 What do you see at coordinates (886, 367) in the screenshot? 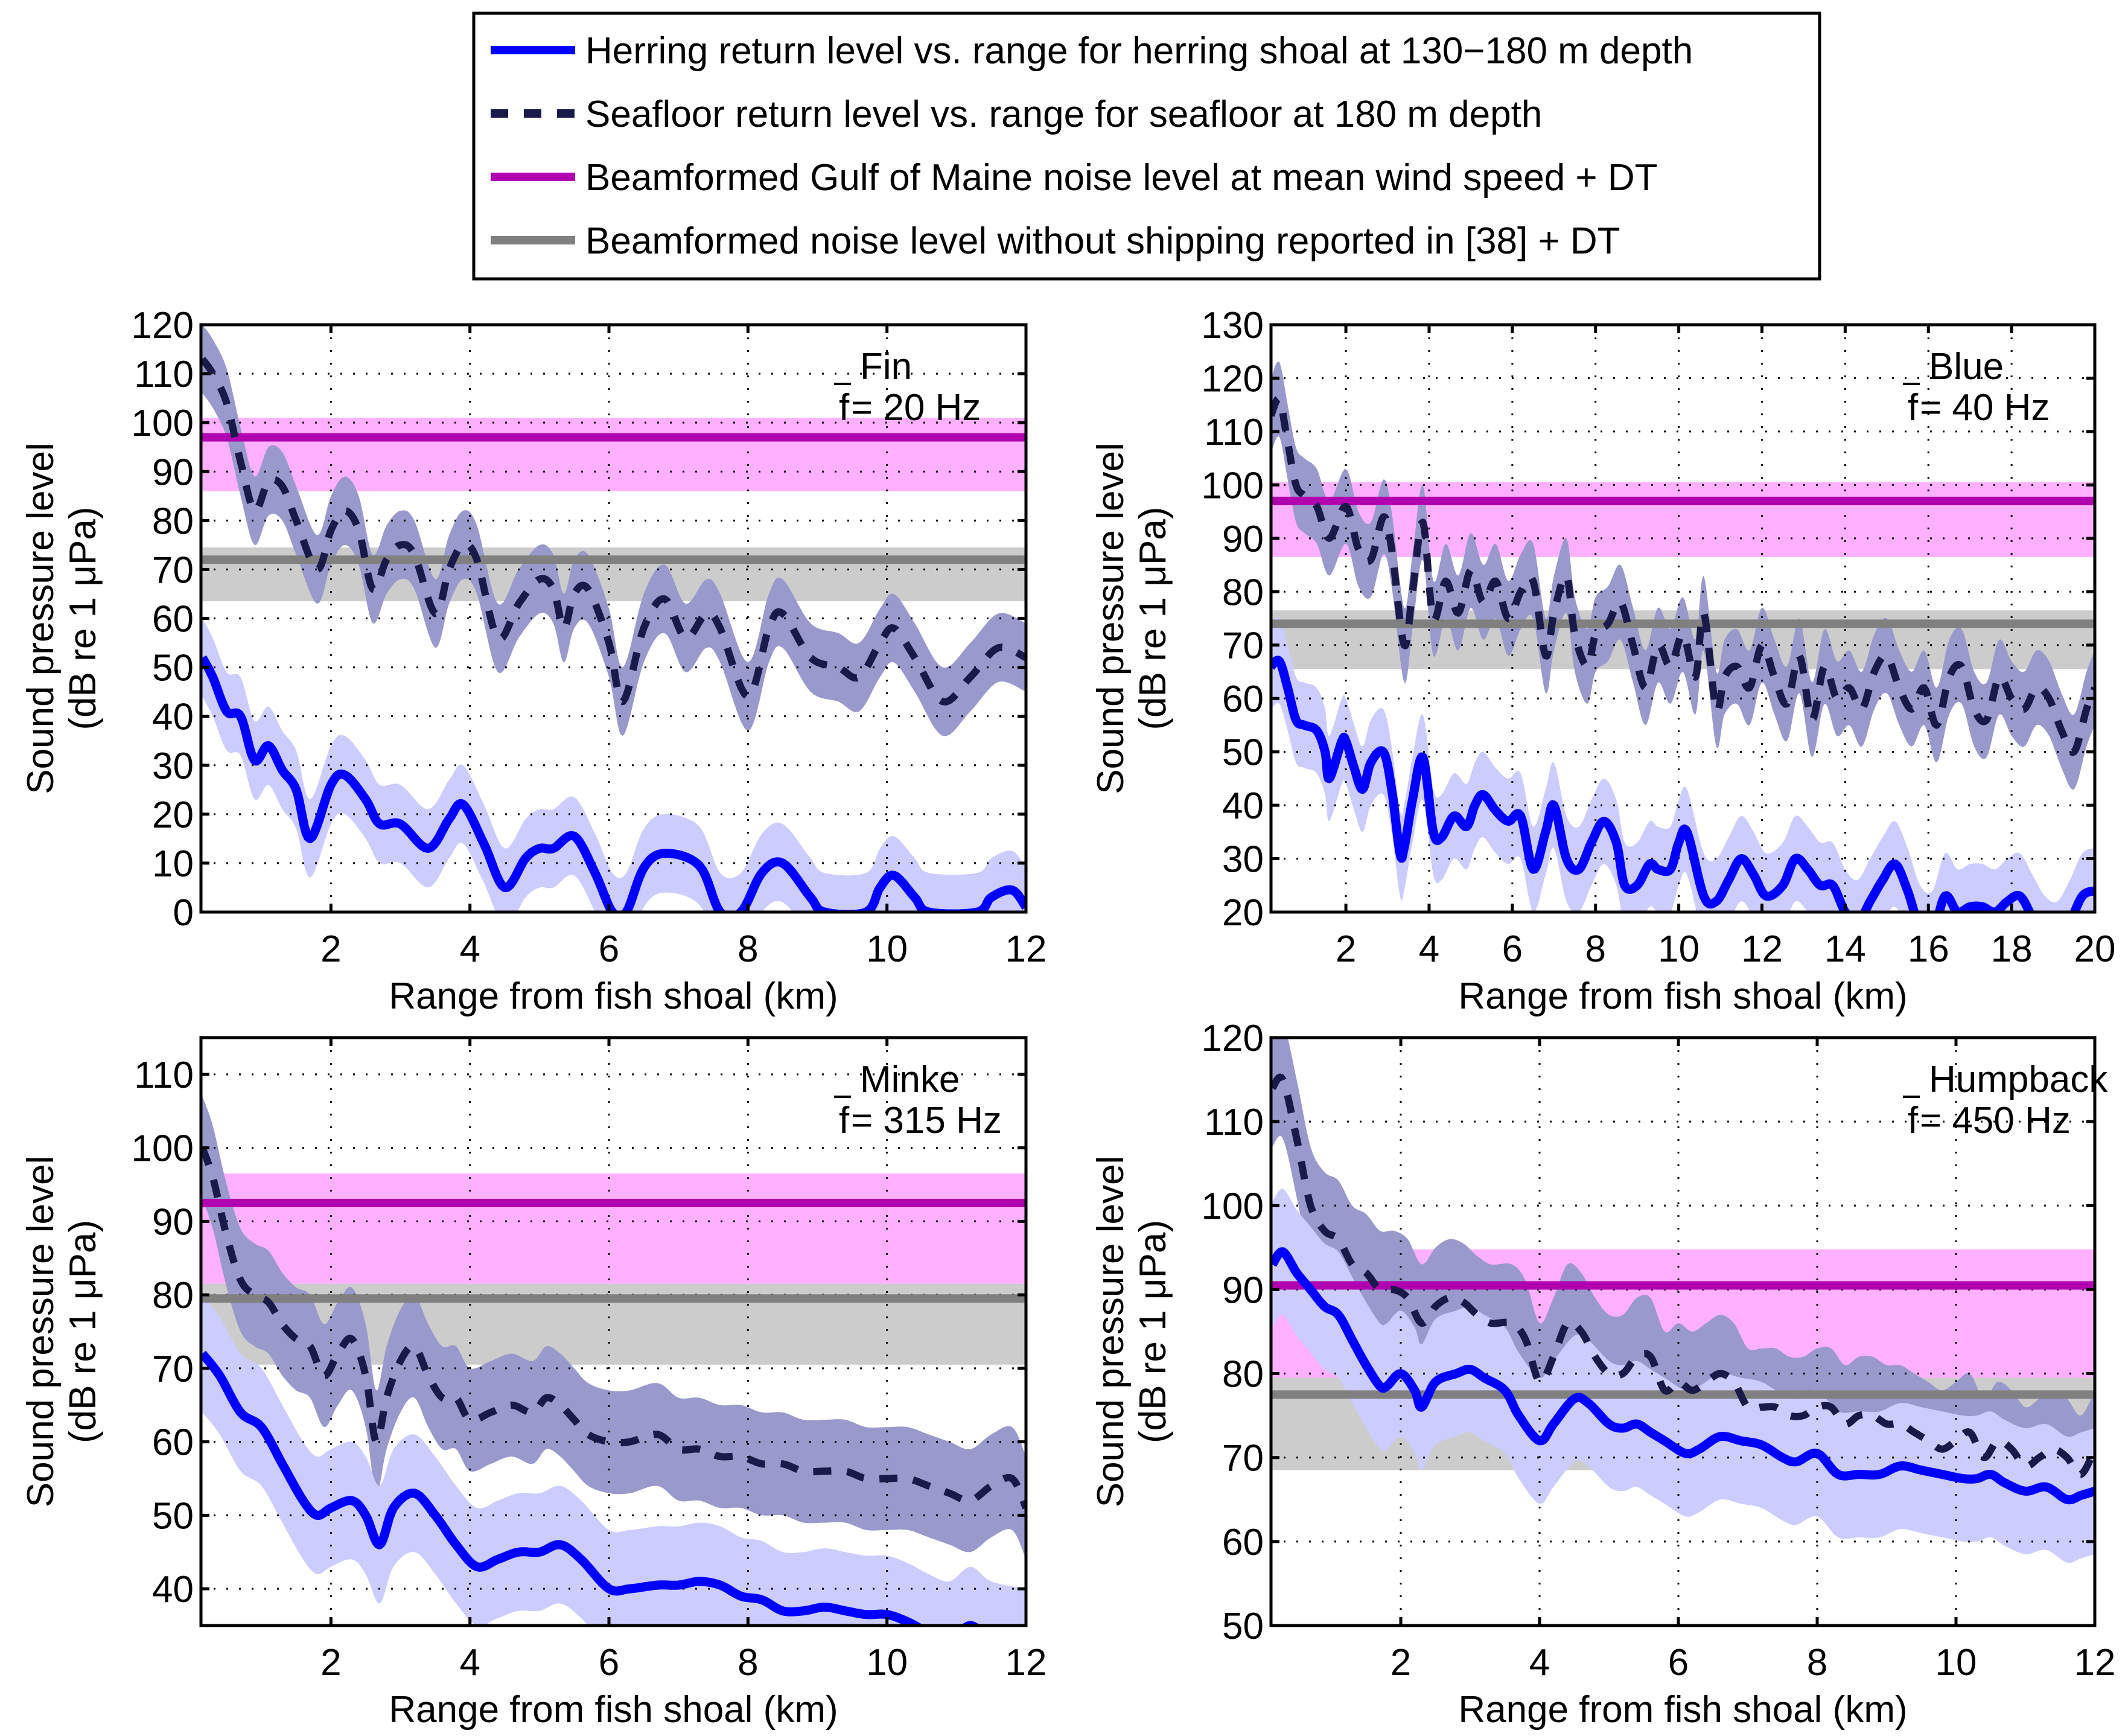
I see `species-label: Fin` at bounding box center [886, 367].